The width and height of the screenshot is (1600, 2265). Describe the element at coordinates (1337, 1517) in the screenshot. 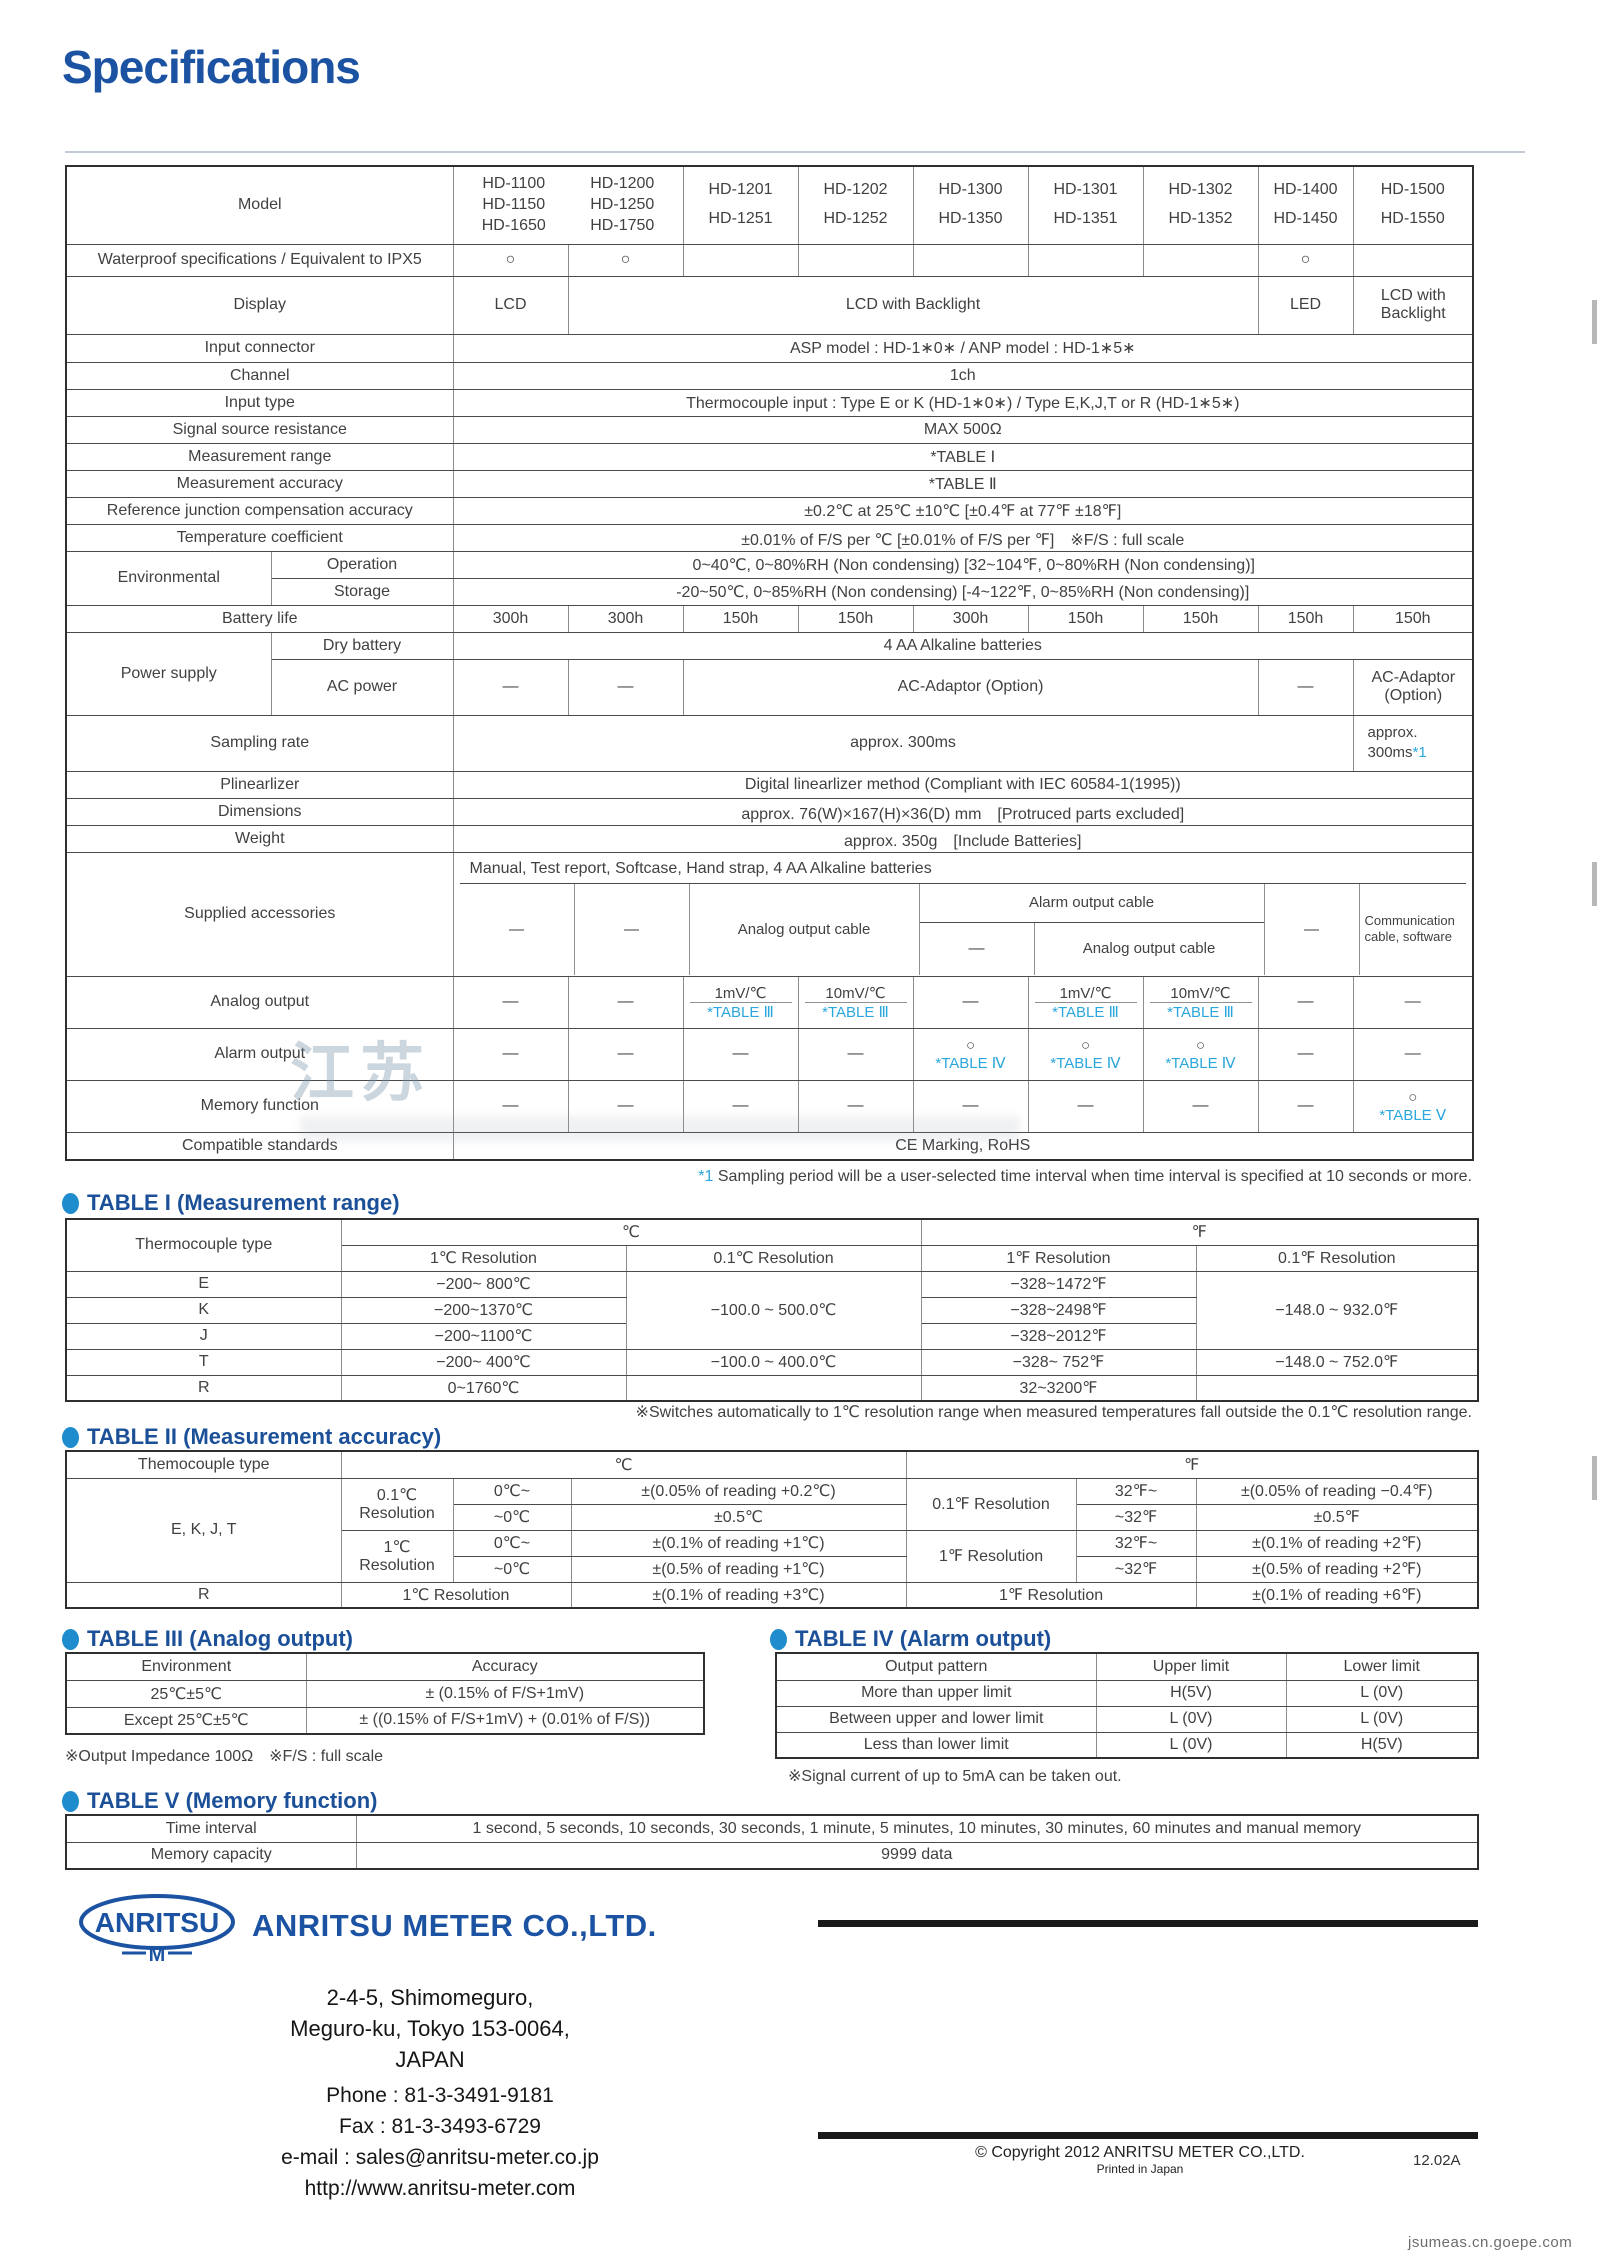

I see `accuracy-cell: ±0.5℉` at that location.